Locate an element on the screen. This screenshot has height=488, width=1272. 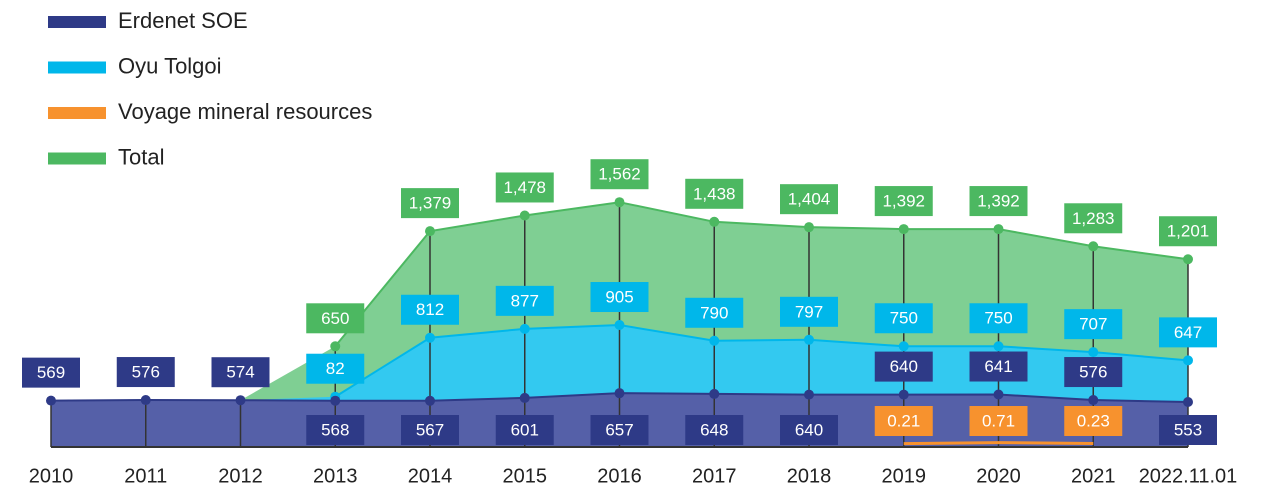
data-label: 707 is located at coordinates (1093, 324).